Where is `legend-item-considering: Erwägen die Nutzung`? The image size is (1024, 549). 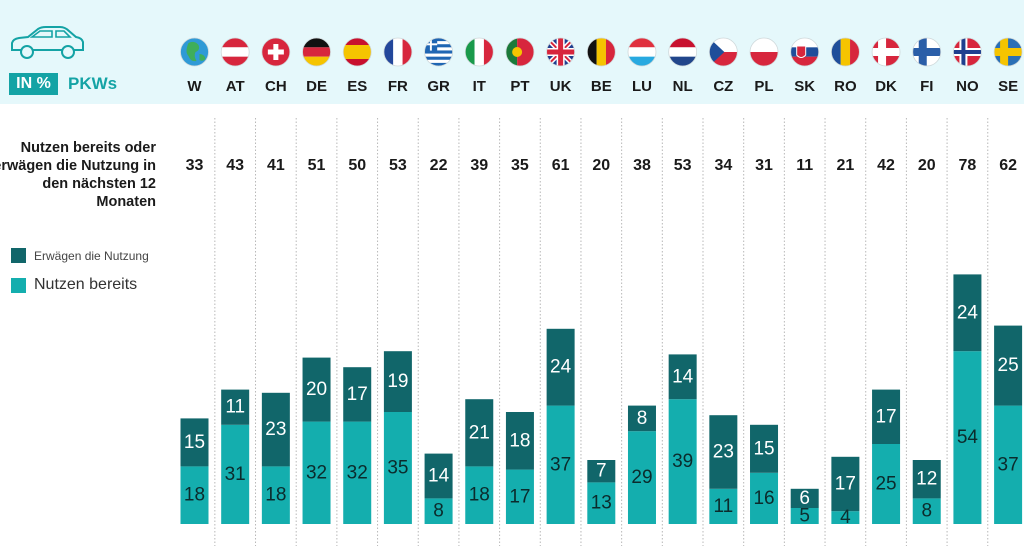
legend-item-considering: Erwägen die Nutzung is located at coordinates (80, 255).